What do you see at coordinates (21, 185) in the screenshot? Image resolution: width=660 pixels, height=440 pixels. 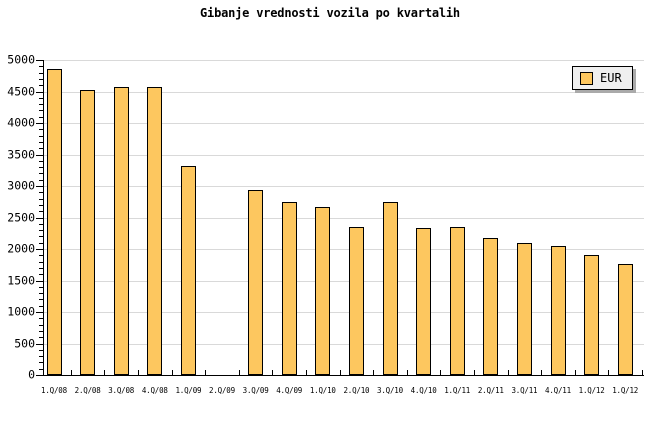 I see `y-axis-label: 3000` at bounding box center [21, 185].